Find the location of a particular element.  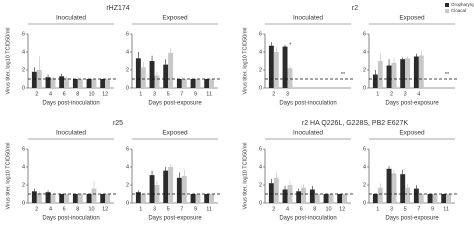

annotation: ** is located at coordinates (447, 75).